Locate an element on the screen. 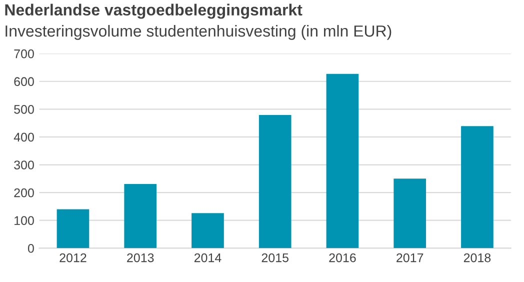 The image size is (524, 282). y-tick-label: 300 is located at coordinates (24, 165).